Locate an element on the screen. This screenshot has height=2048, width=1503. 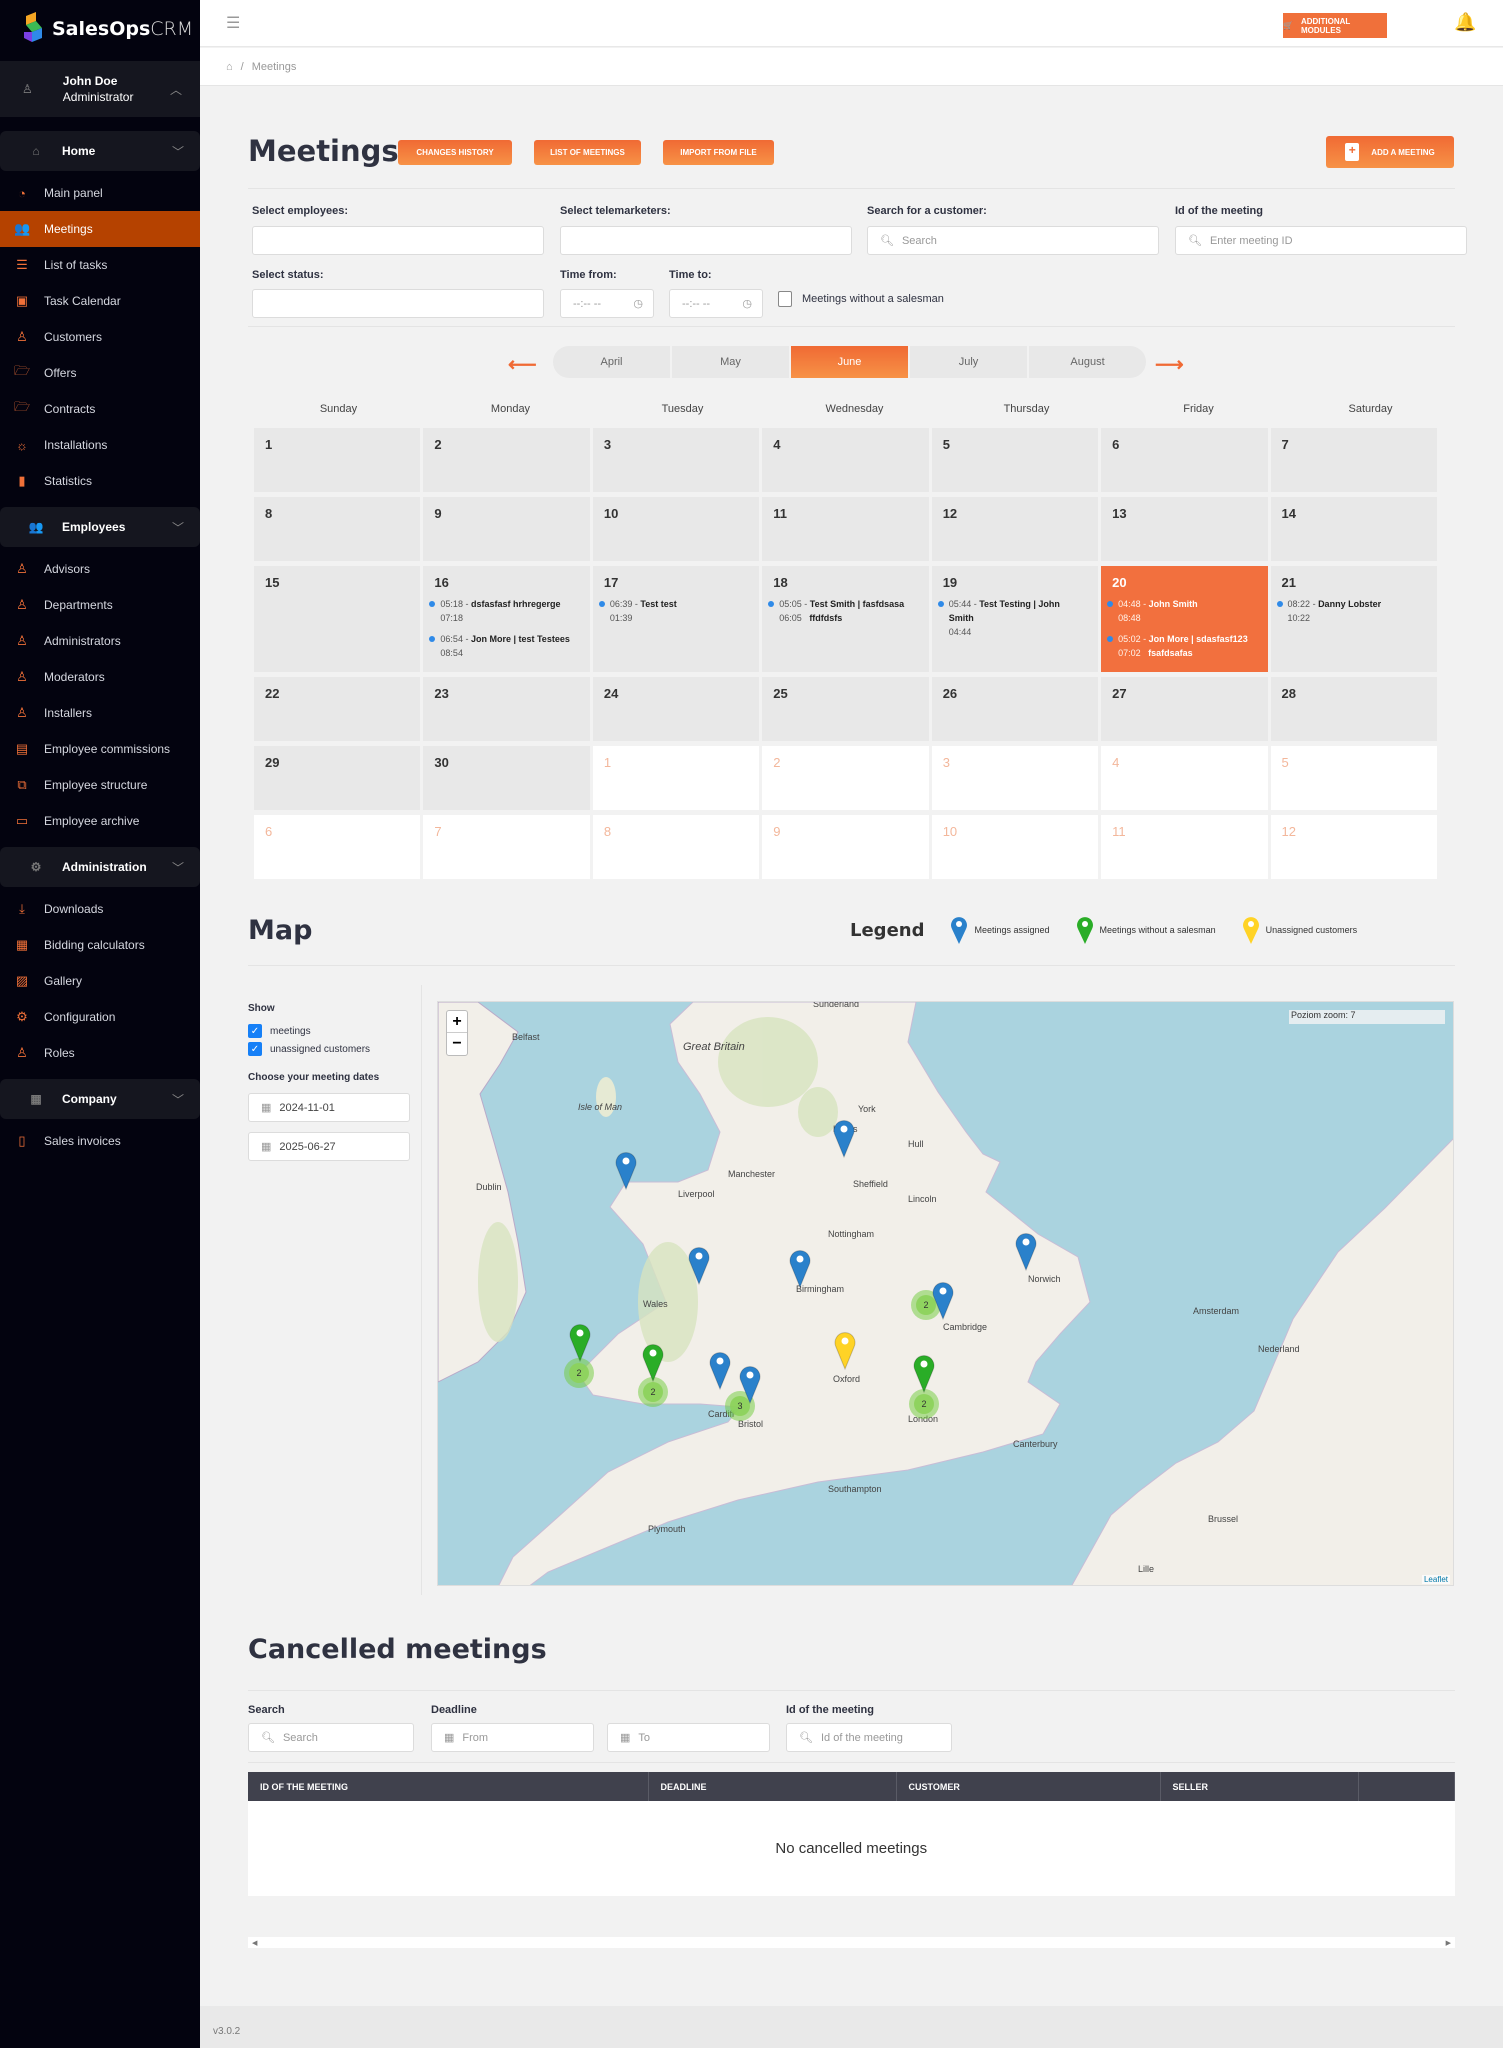
calendar-day: 2 is located at coordinates (845, 778).